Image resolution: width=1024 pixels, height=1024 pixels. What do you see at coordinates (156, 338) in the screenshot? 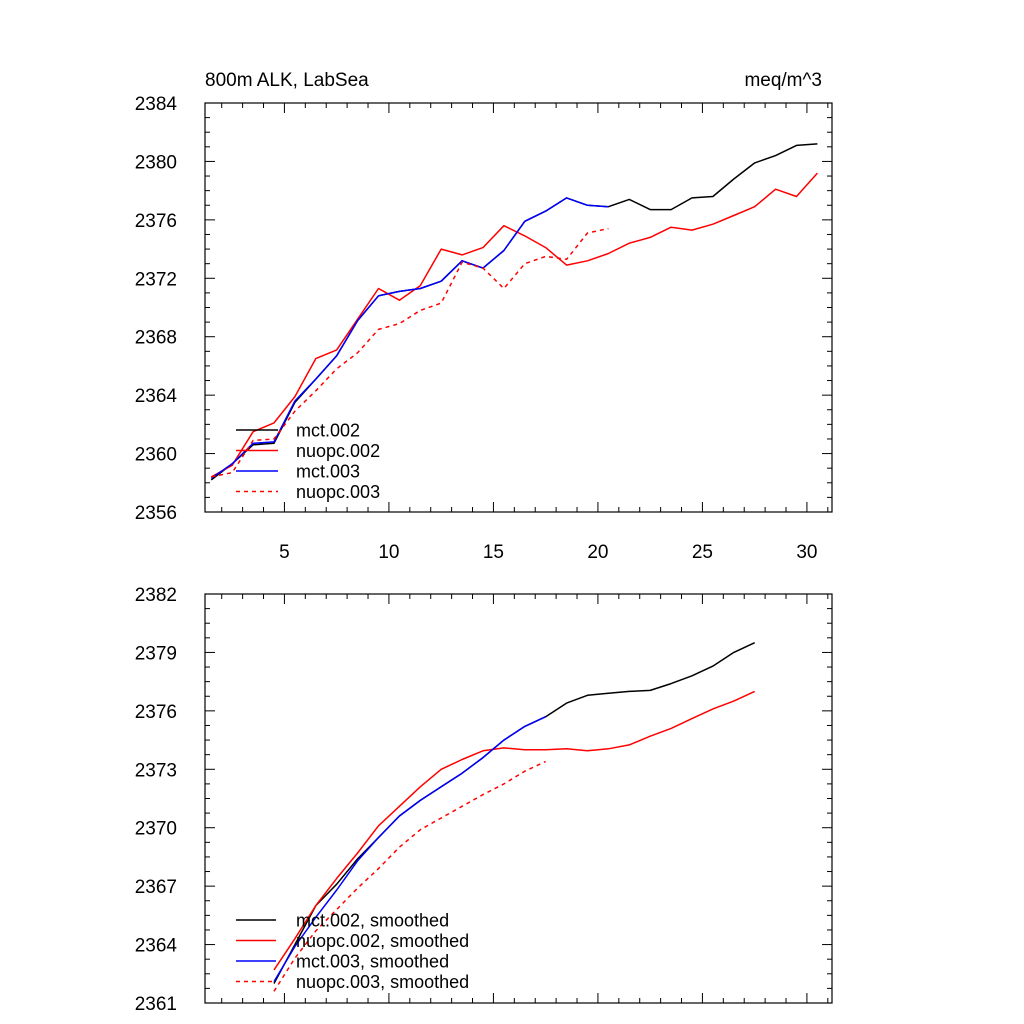
I see `y-tick-label: 2368` at bounding box center [156, 338].